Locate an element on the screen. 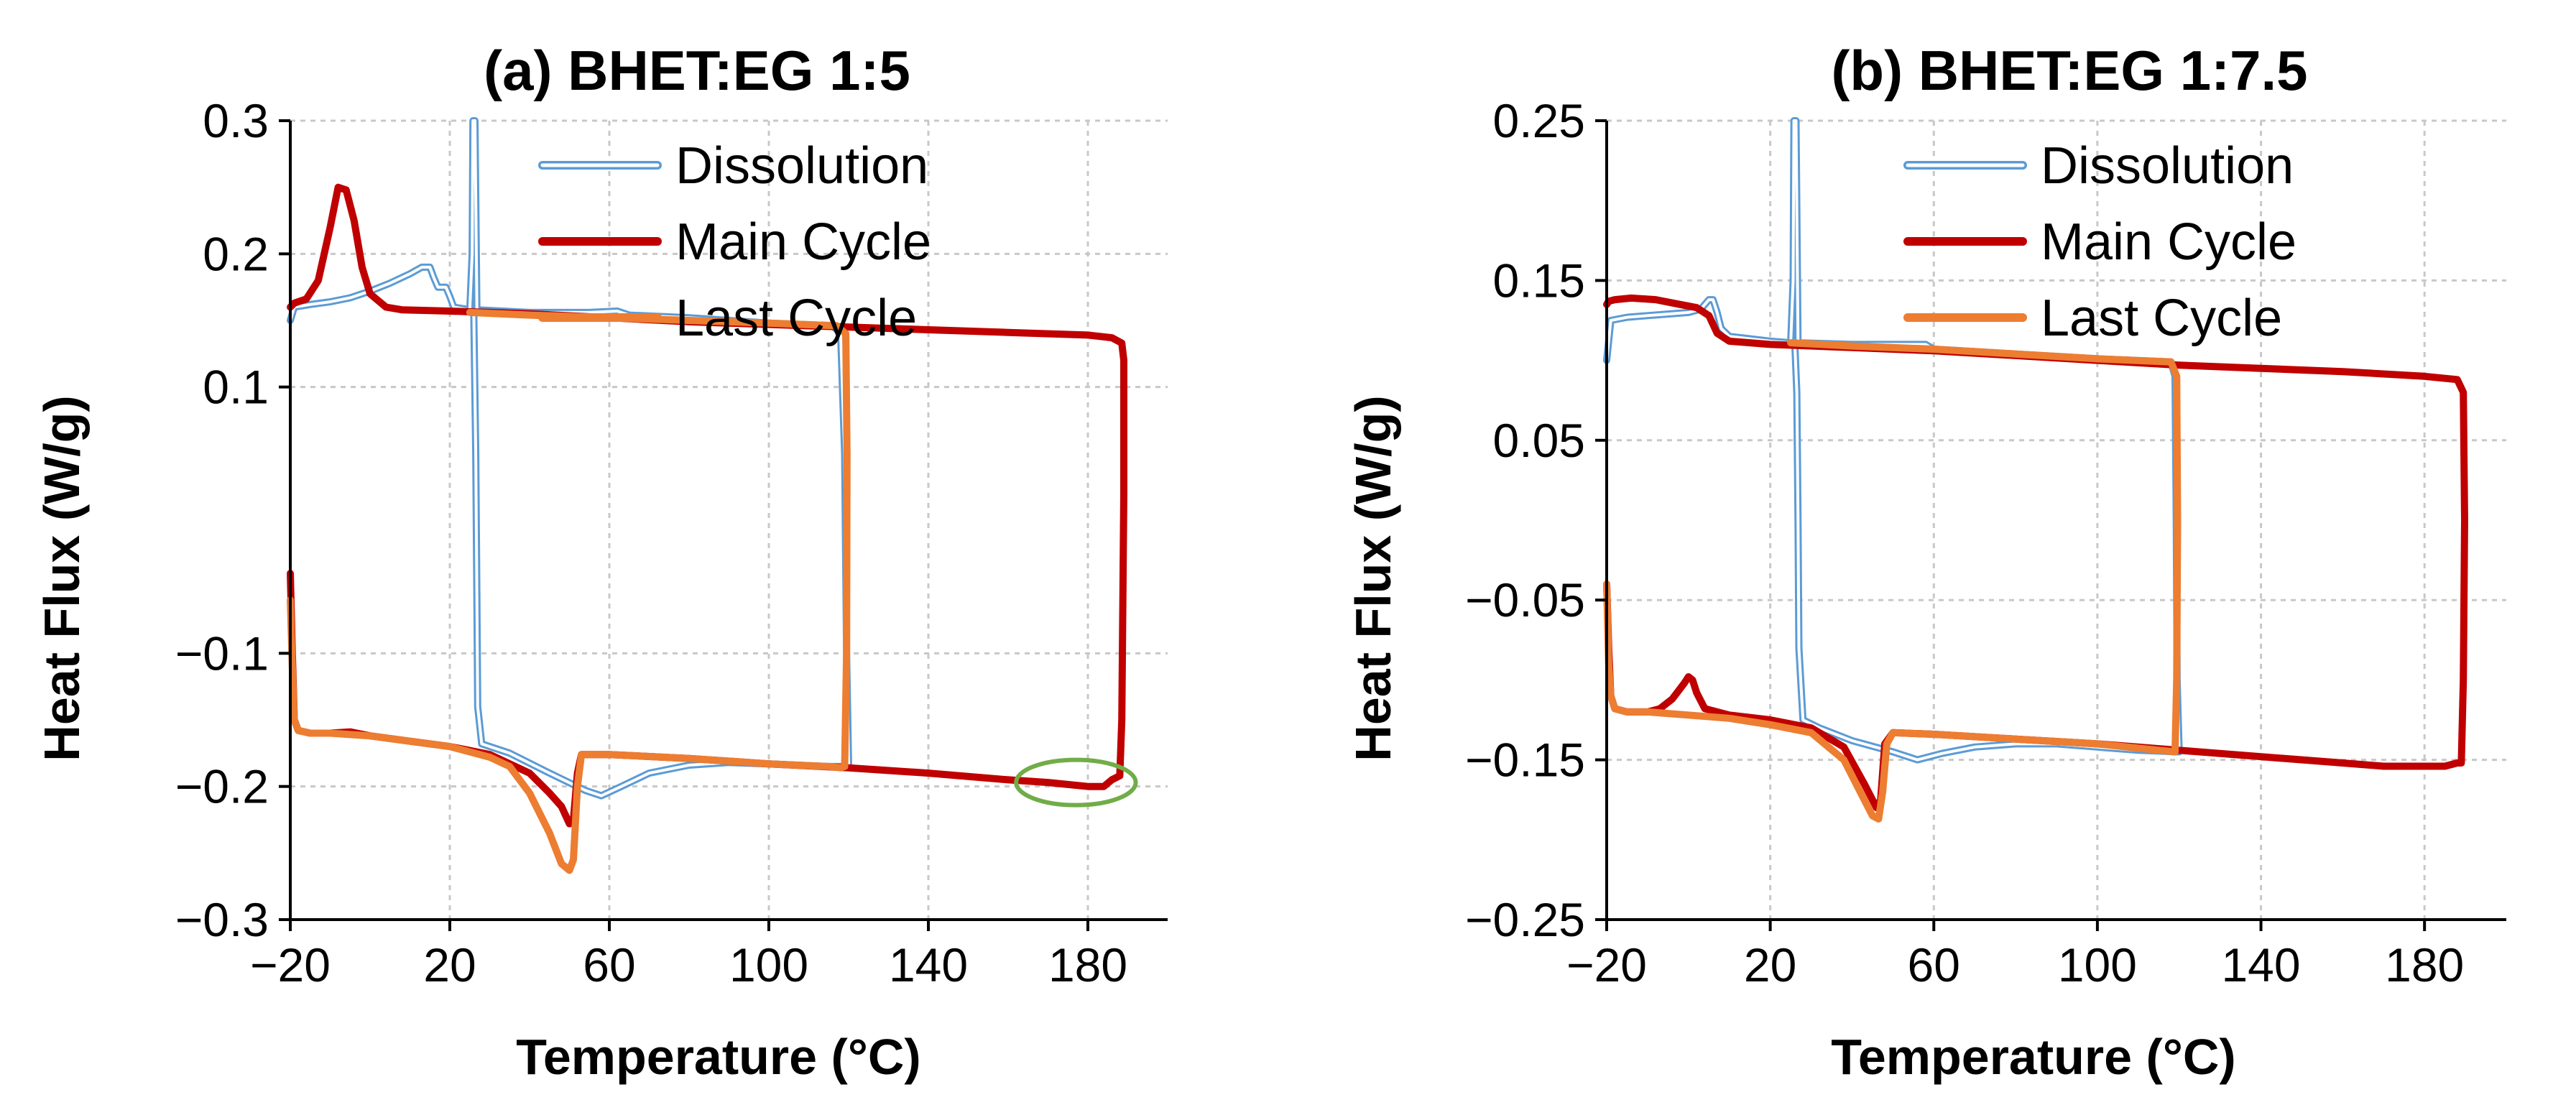 This screenshot has height=1110, width=2576. series-dissolution is located at coordinates (569, 458).